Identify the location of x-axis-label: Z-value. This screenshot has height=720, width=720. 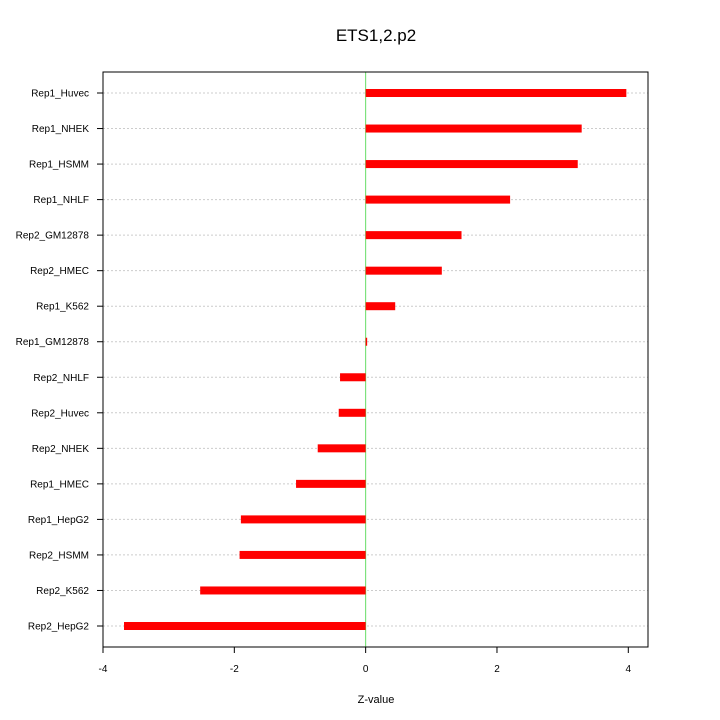
(376, 700).